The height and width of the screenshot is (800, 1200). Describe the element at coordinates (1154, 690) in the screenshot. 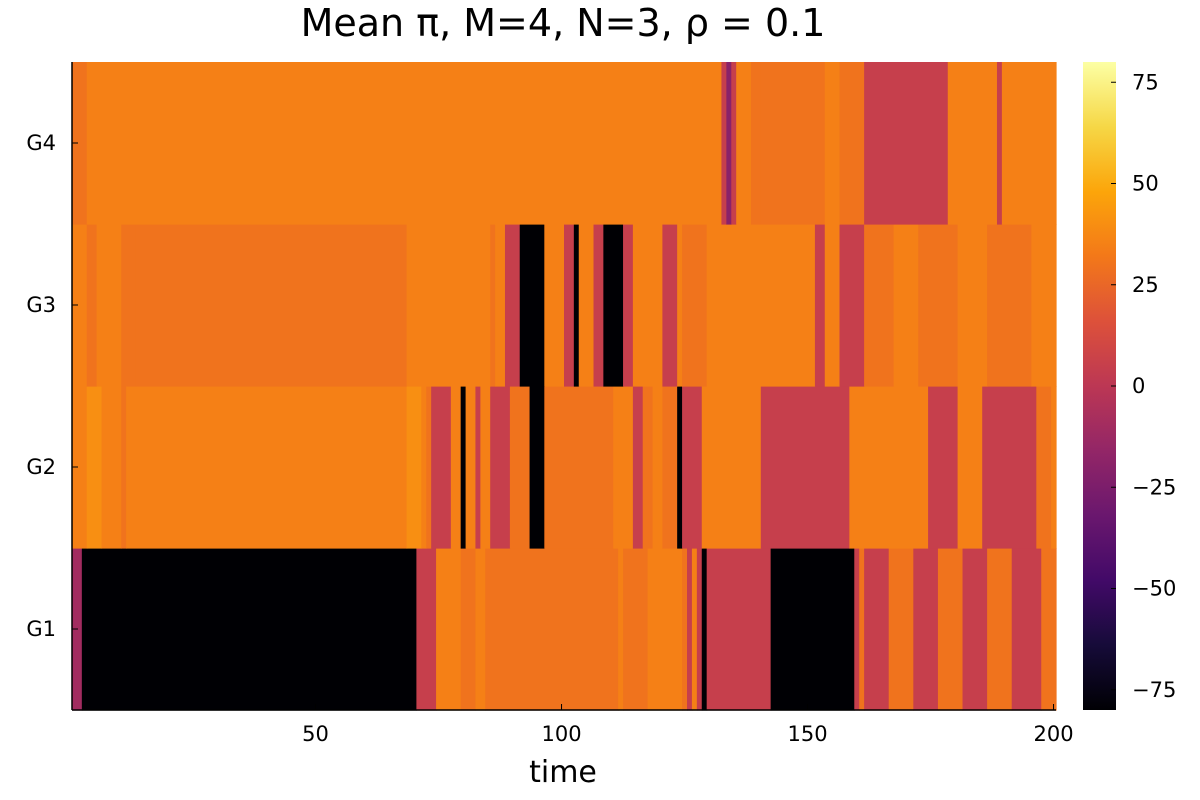

I see `colorbar-tick-label: −75` at that location.